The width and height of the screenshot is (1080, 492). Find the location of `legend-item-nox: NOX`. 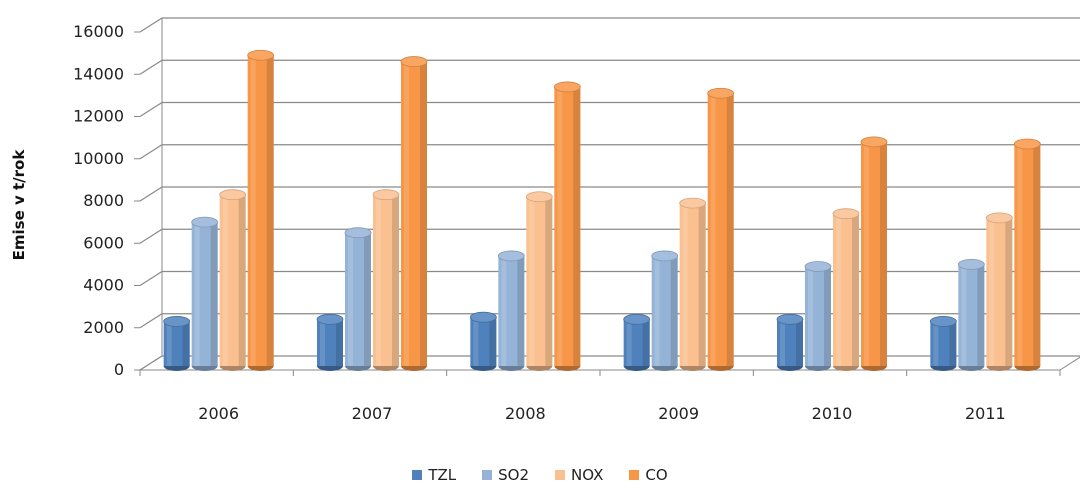

legend-item-nox: NOX is located at coordinates (579, 475).